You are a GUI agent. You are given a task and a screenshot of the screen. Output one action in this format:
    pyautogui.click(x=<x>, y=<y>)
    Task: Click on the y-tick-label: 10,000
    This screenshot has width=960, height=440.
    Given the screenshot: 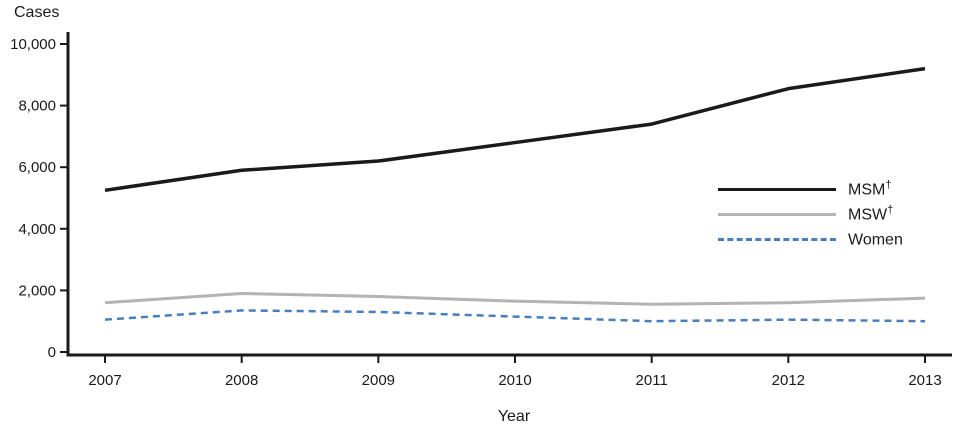 What is the action you would take?
    pyautogui.click(x=33, y=44)
    